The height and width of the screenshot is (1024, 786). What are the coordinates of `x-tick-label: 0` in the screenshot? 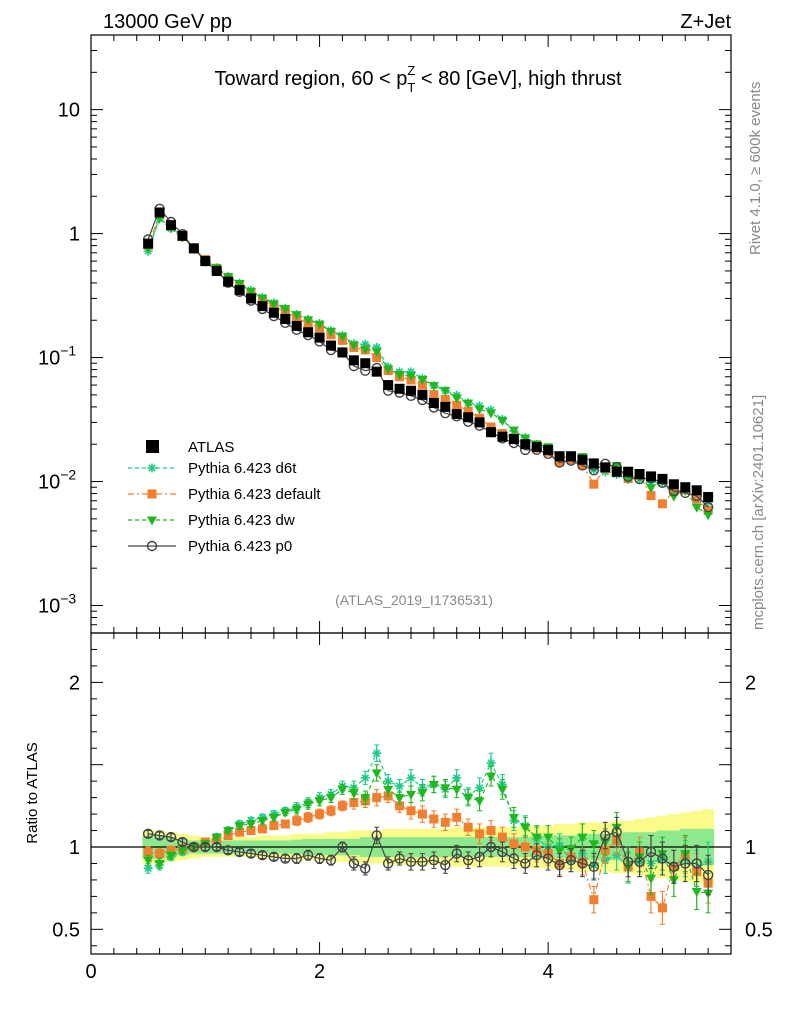 It's located at (90, 972).